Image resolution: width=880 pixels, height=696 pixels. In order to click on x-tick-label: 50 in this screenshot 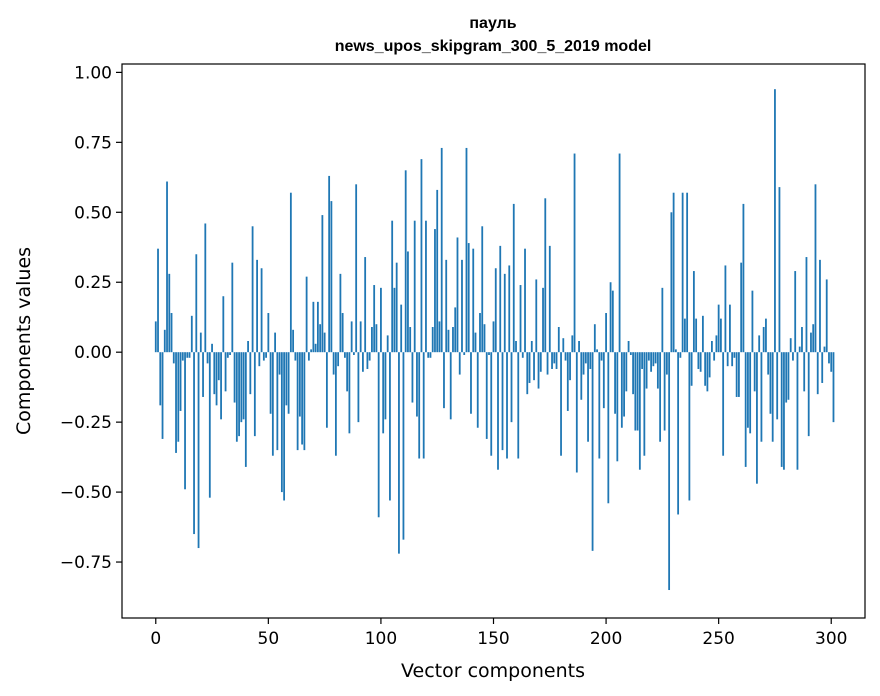, I will do `click(269, 639)`.